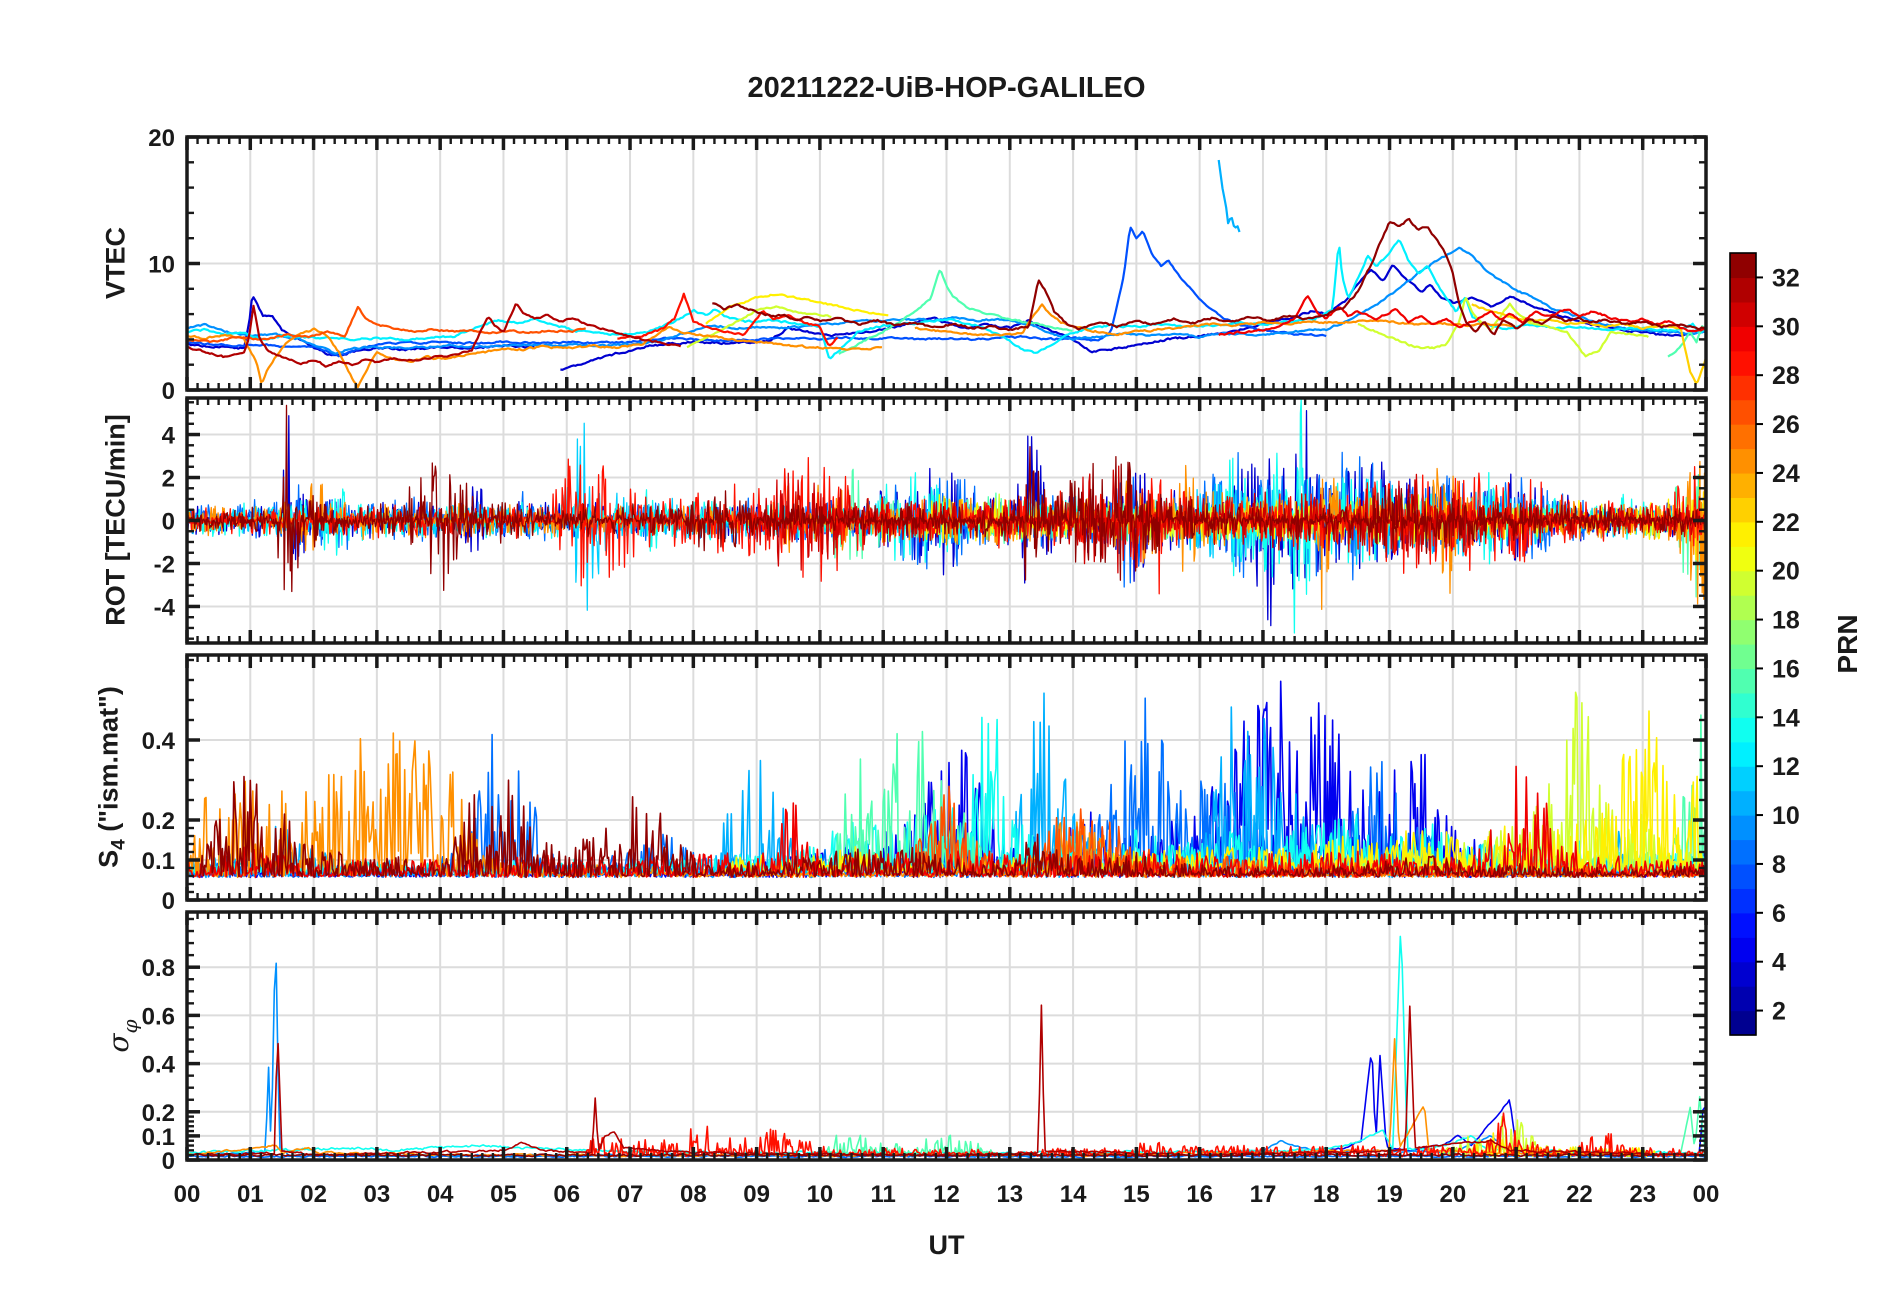 Image resolution: width=1902 pixels, height=1292 pixels. I want to click on rot-axis-label-text: ROT [TECU/min], so click(115, 520).